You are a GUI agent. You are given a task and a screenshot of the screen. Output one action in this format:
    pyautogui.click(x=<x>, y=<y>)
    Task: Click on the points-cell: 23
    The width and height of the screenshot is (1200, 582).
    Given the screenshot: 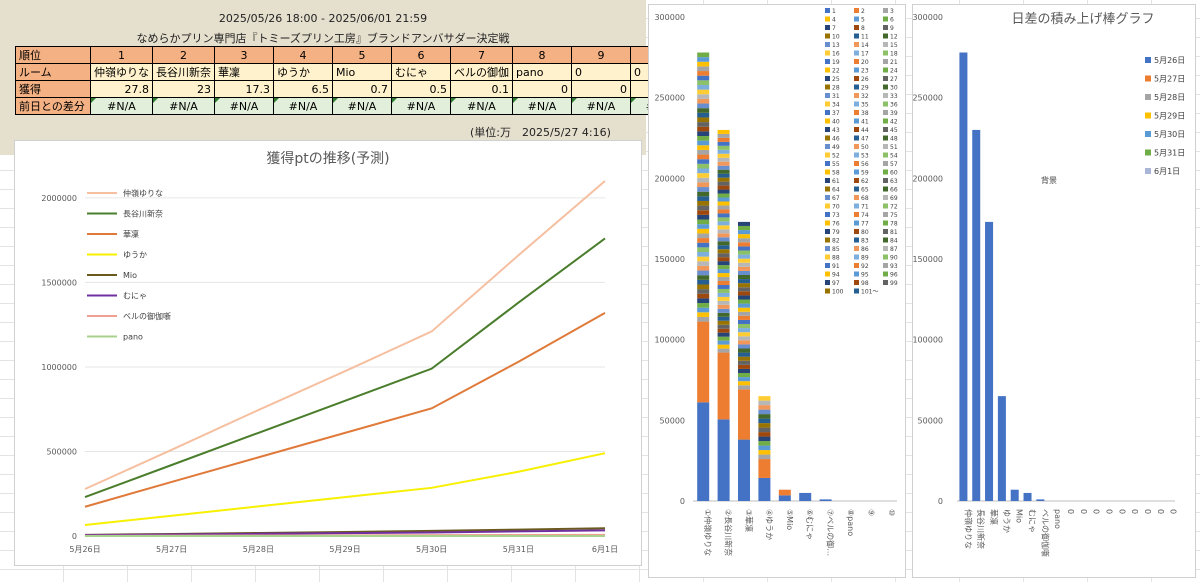 What is the action you would take?
    pyautogui.click(x=183, y=89)
    